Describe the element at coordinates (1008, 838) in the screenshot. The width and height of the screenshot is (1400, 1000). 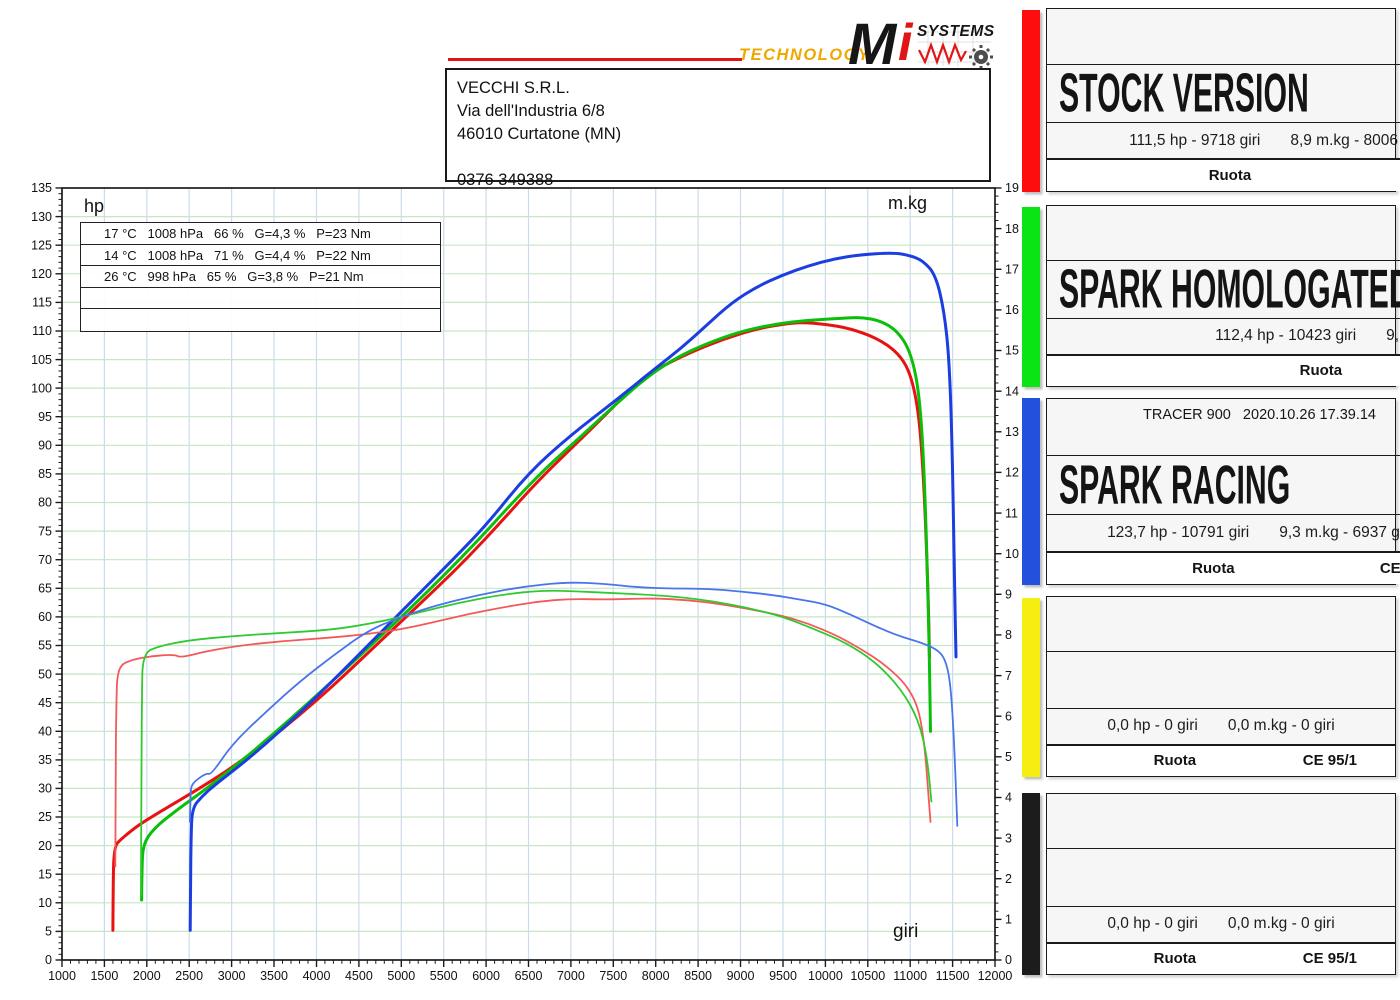
I see `svg-text: 3` at that location.